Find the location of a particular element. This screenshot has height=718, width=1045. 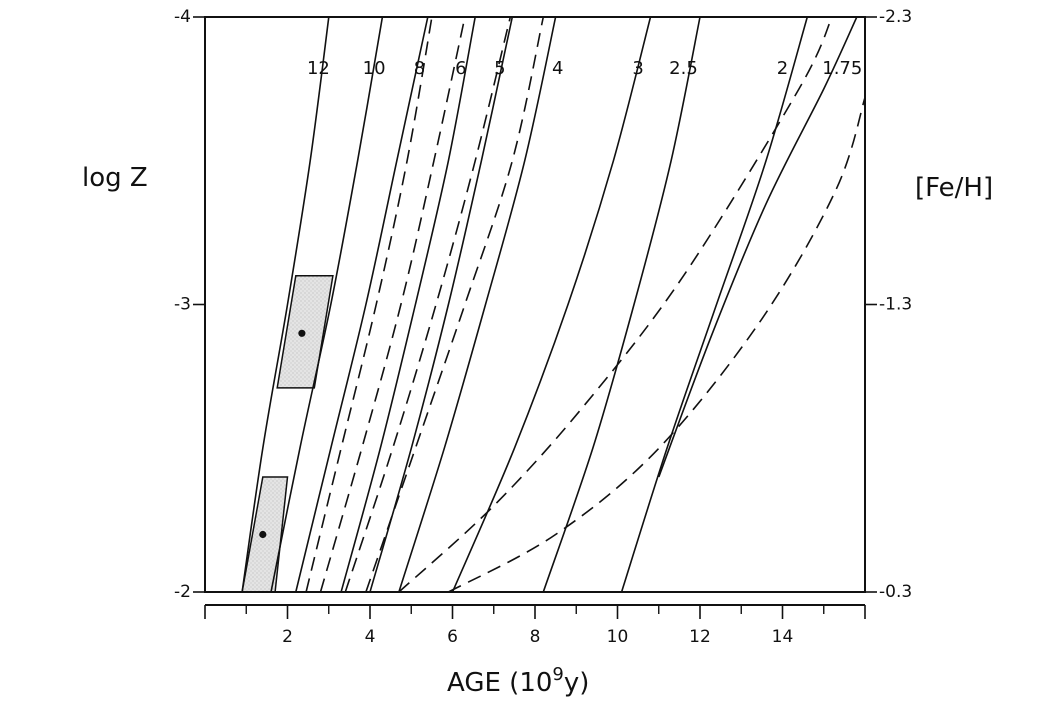

y-left-axis-title: log Z is located at coordinates (115, 178).